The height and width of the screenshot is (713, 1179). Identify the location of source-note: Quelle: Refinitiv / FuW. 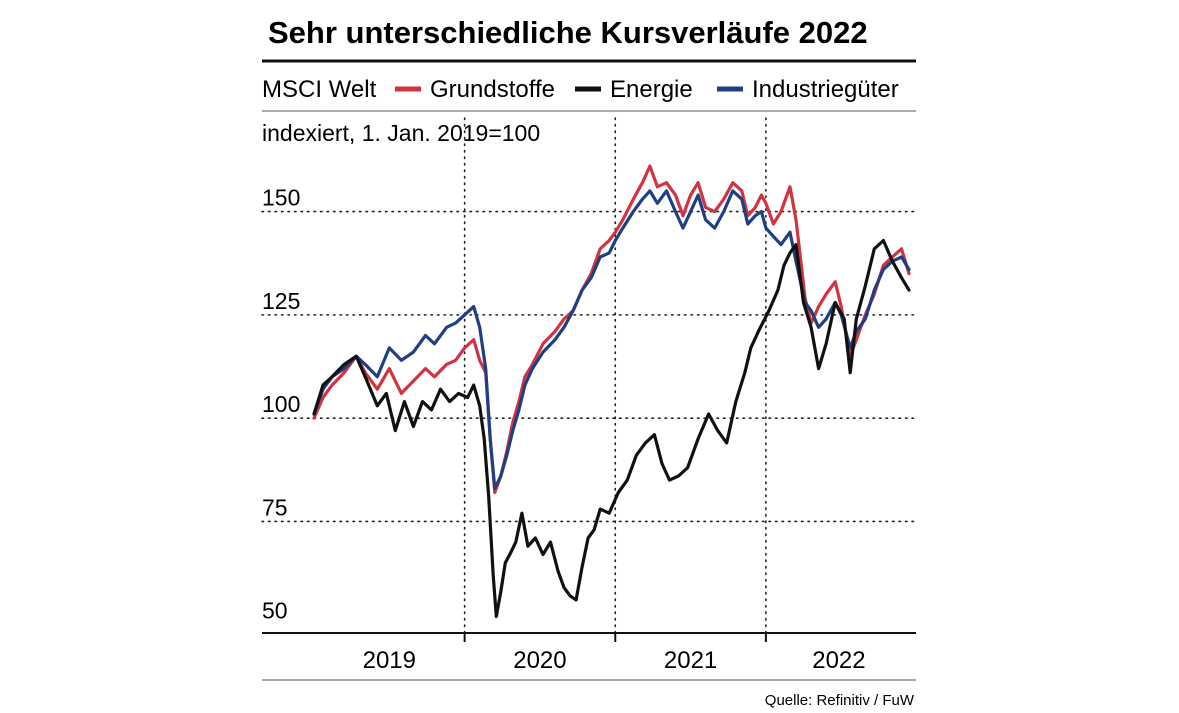
(840, 700).